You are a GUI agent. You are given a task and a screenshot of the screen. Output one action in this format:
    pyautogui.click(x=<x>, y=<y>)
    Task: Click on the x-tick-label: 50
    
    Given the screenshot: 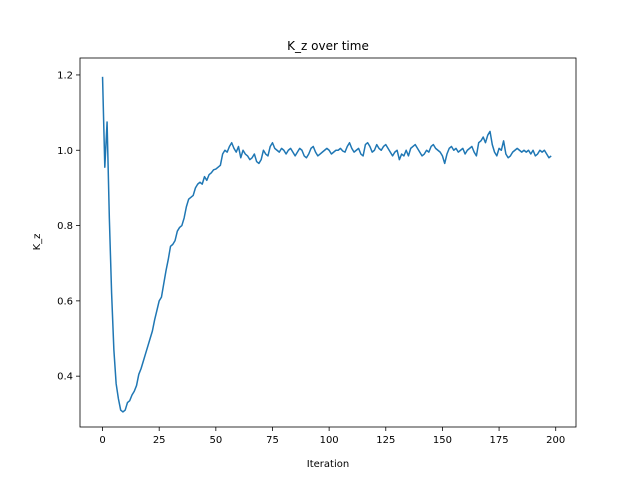 What is the action you would take?
    pyautogui.click(x=215, y=440)
    